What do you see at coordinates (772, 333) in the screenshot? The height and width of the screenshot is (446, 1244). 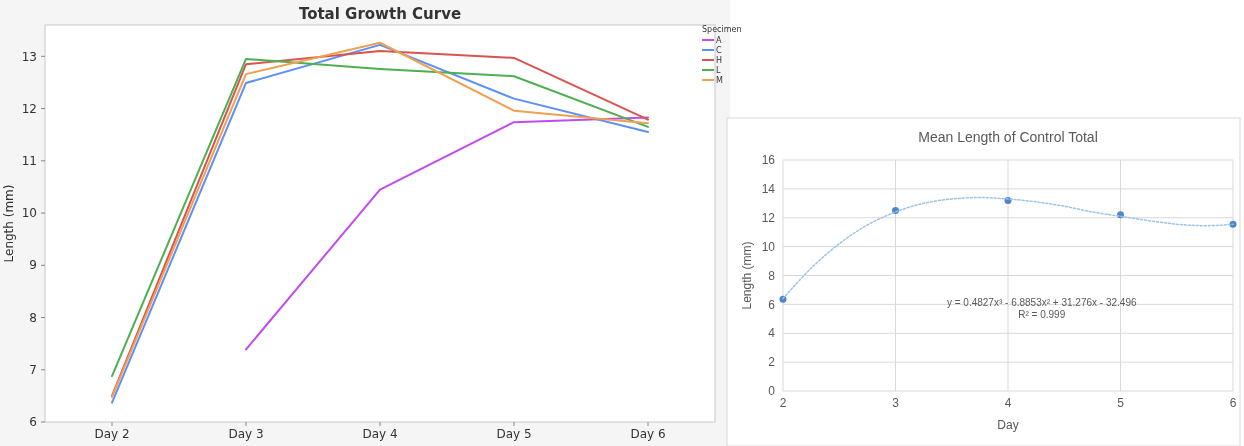 I see `y-tick-label: 4` at bounding box center [772, 333].